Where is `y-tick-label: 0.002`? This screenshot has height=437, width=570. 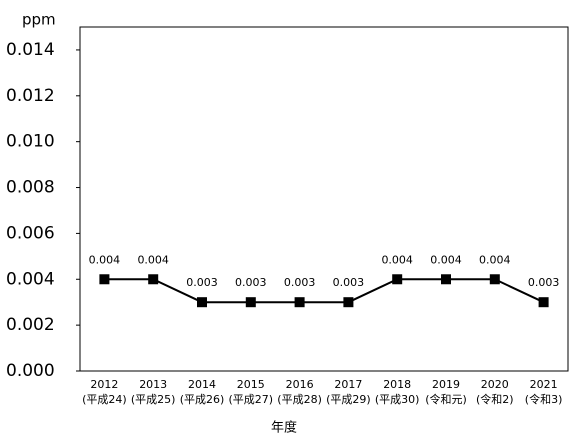 y-tick-label: 0.002 is located at coordinates (30, 325).